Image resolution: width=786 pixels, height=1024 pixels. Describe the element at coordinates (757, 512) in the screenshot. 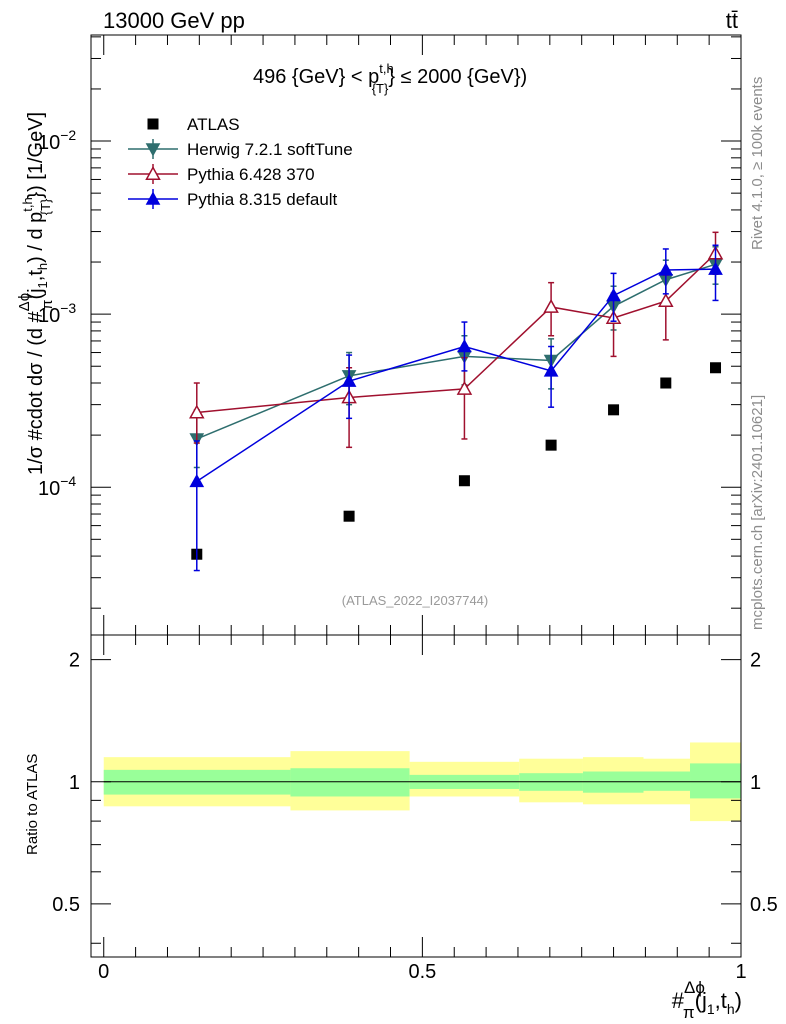

I see `mcplots-label: mcplots.cern.ch [arXiv:2401.10621]` at that location.